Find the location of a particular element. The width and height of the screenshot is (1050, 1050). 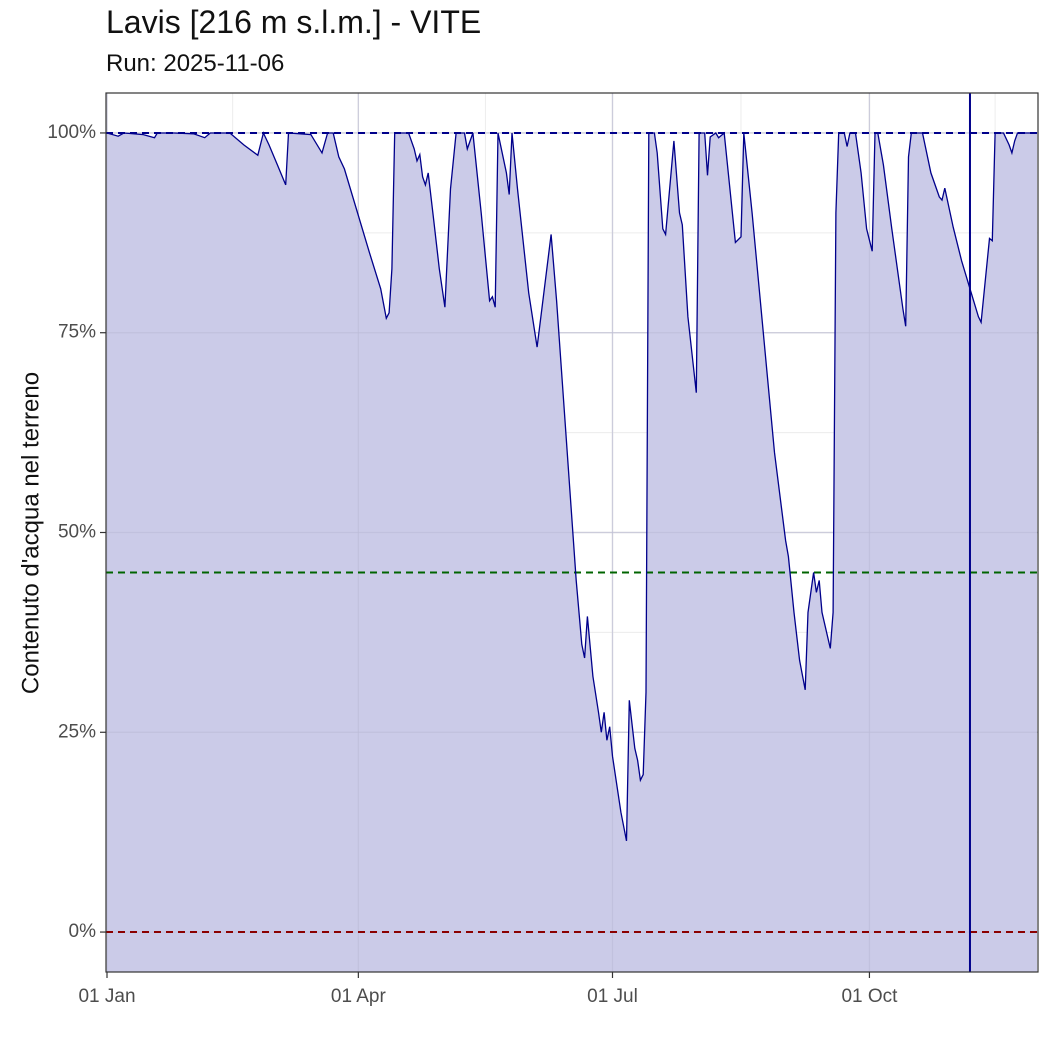

y-axis-title: Contenuto d'acqua nel terreno is located at coordinates (30, 533).